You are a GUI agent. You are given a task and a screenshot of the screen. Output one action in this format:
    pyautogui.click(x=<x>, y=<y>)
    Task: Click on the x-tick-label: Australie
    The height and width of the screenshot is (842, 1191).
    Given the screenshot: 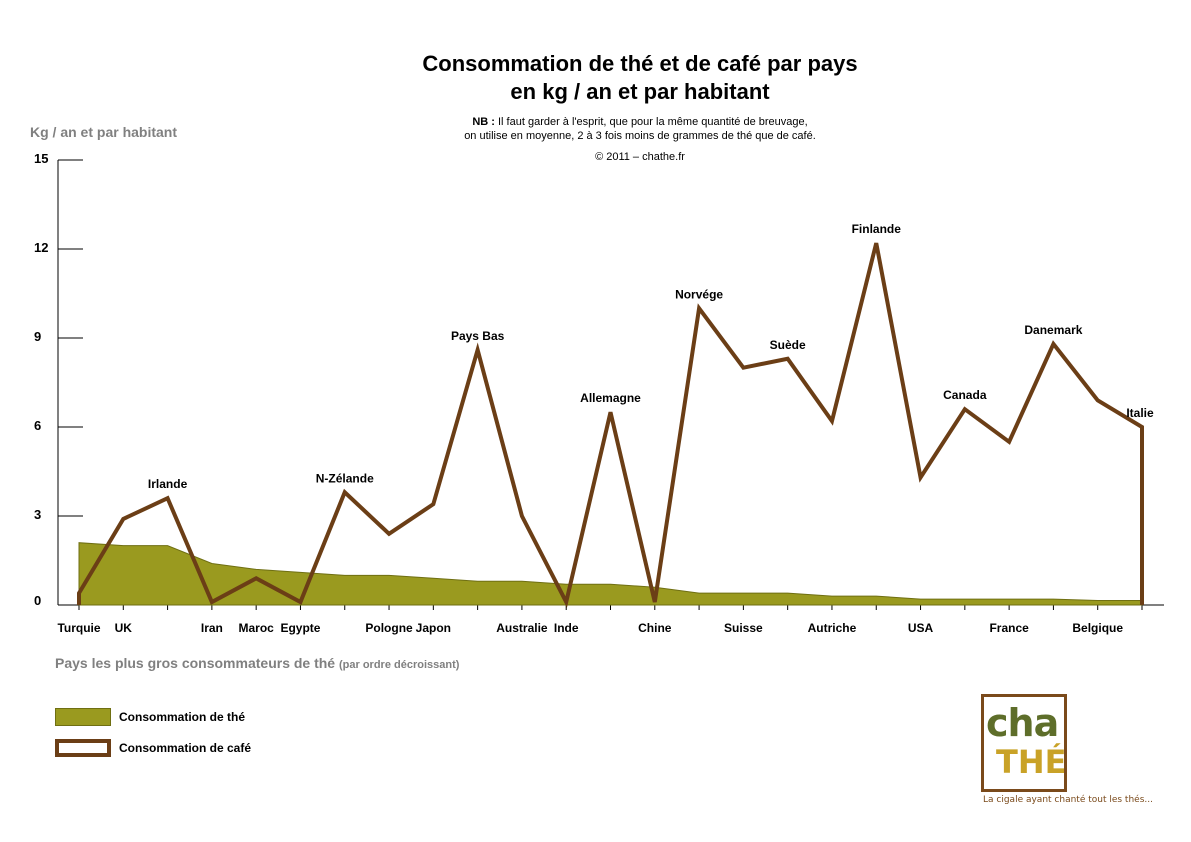 What is the action you would take?
    pyautogui.click(x=522, y=628)
    